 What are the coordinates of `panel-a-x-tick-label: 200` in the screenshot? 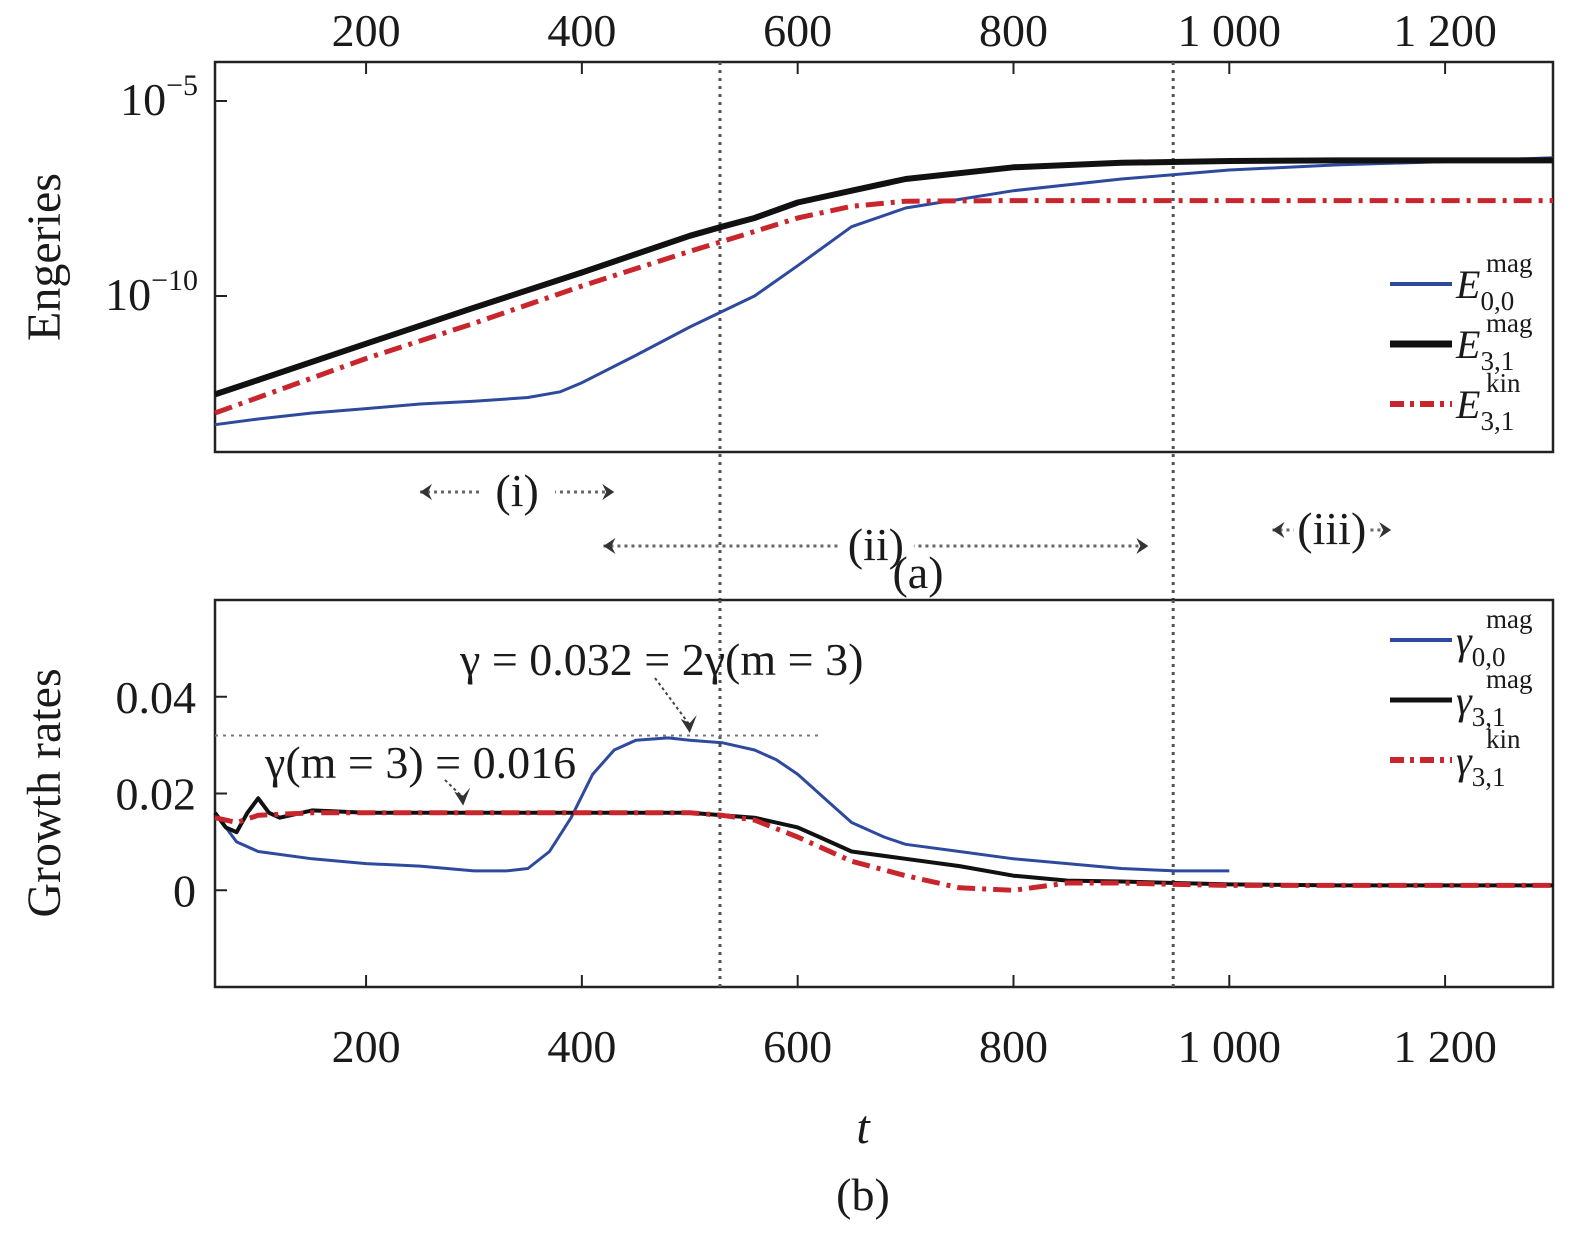 It's located at (366, 30).